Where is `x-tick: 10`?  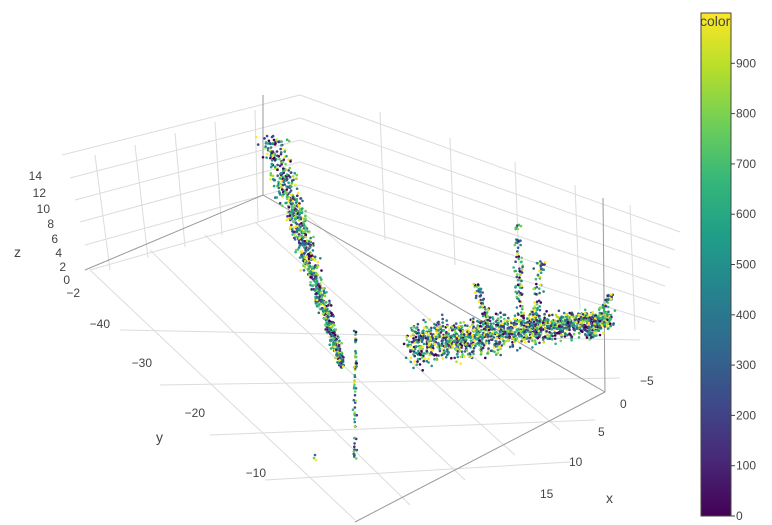 x-tick: 10 is located at coordinates (576, 462).